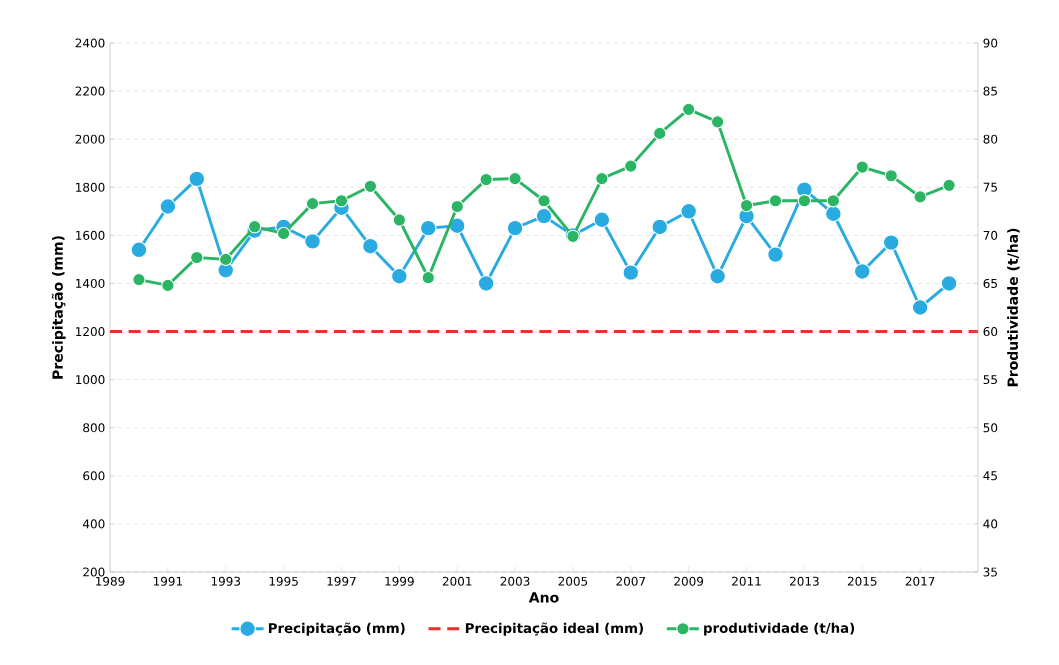  Describe the element at coordinates (90, 380) in the screenshot. I see `y-tick-label: 1000` at that location.